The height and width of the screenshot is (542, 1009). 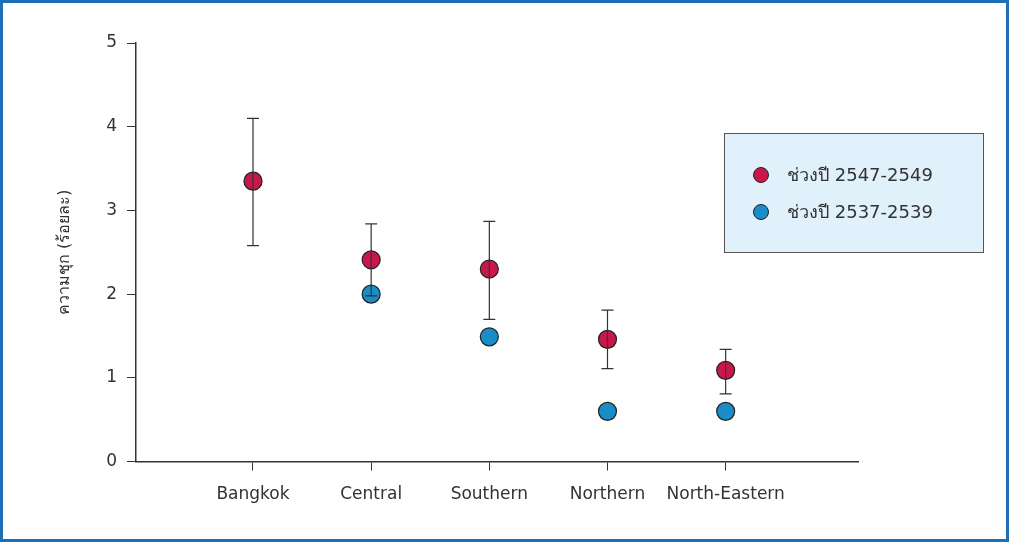 I want to click on x-tick-label: Northern, so click(x=607, y=493).